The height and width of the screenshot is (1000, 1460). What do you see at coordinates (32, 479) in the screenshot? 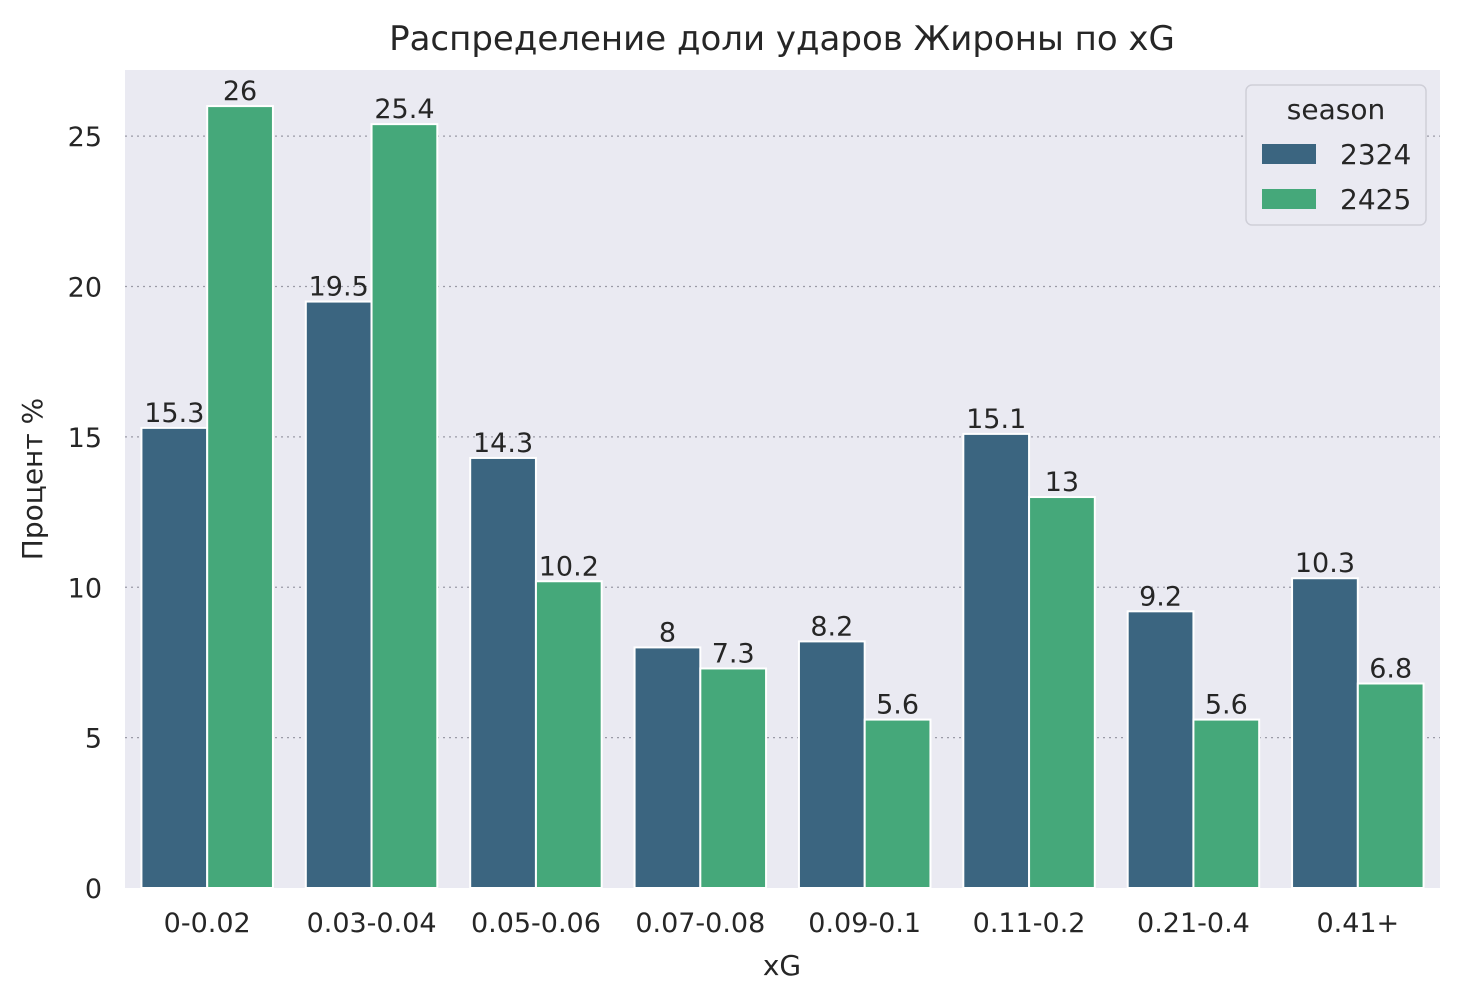
I see `y-axis-label: Процент %` at bounding box center [32, 479].